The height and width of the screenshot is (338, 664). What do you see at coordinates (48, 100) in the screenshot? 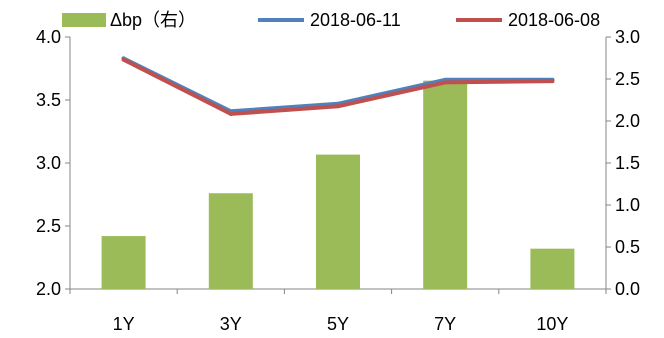
I see `left-axis-tick-label: 3.5` at bounding box center [48, 100].